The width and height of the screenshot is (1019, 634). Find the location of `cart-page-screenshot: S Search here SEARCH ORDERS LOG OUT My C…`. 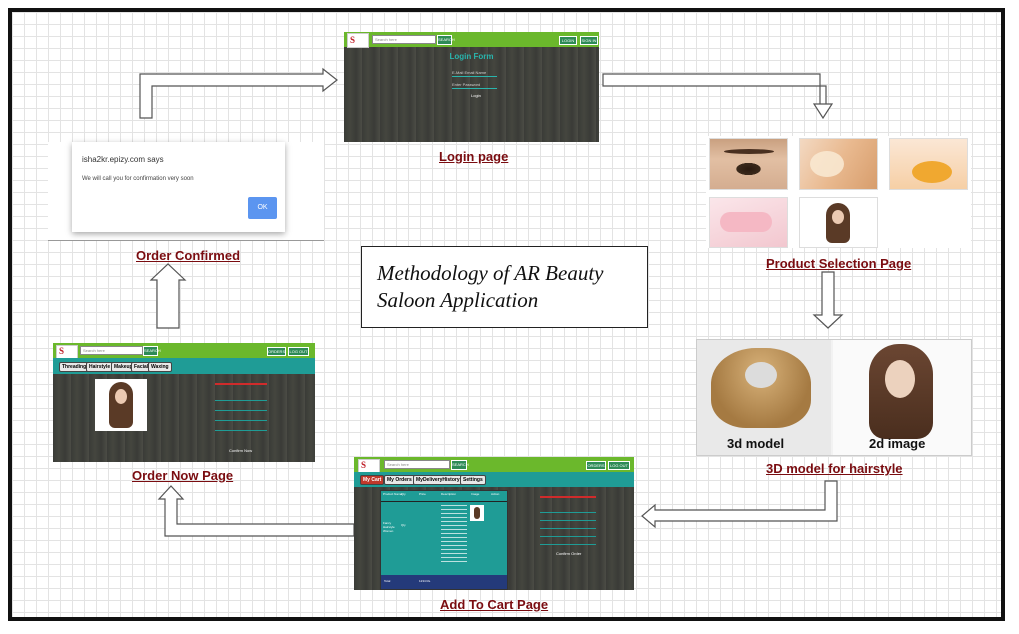

cart-page-screenshot: S Search here SEARCH ORDERS LOG OUT My C… is located at coordinates (494, 523).